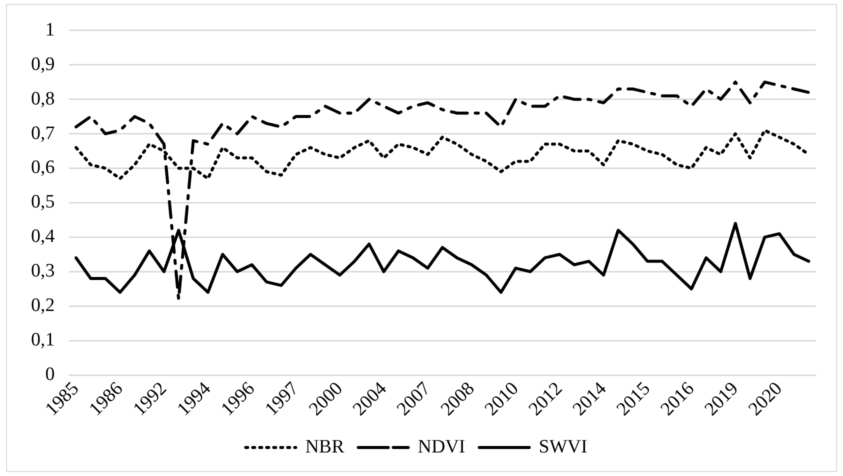 This screenshot has width=843, height=476. I want to click on legend-label: NBR, so click(325, 447).